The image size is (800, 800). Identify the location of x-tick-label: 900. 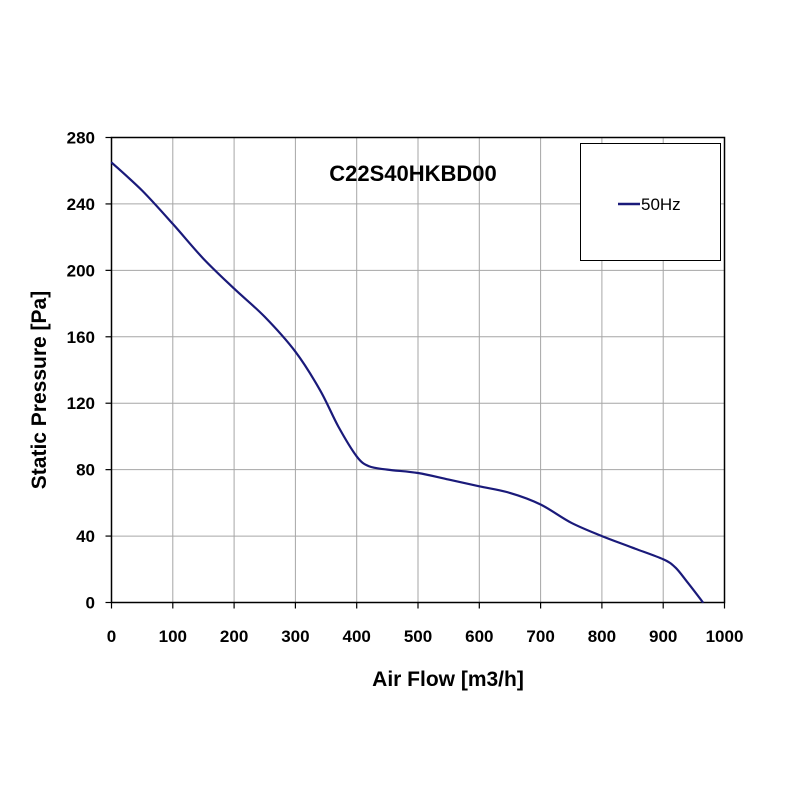
(663, 636).